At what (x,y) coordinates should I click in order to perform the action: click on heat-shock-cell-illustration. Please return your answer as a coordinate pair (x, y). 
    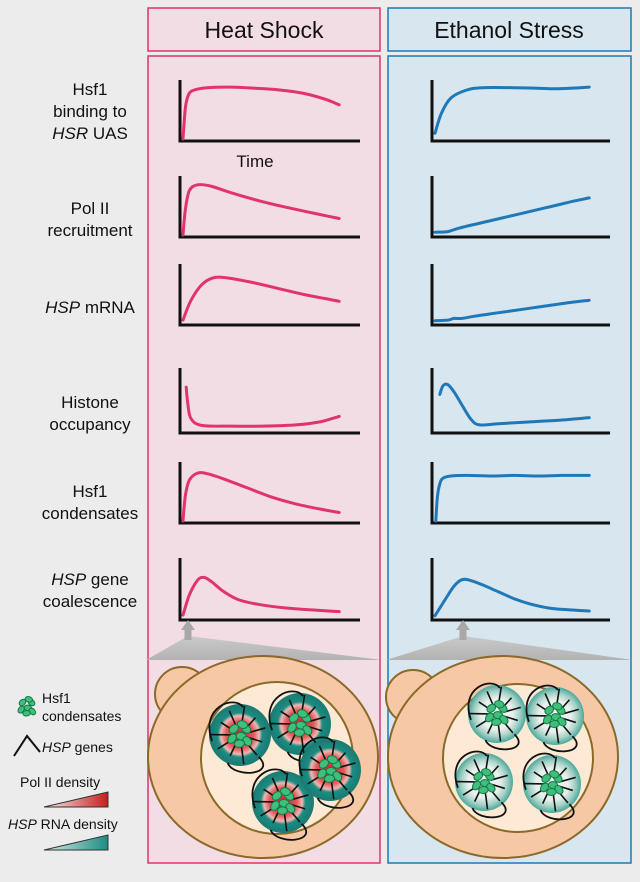
    Looking at the image, I should click on (263, 757).